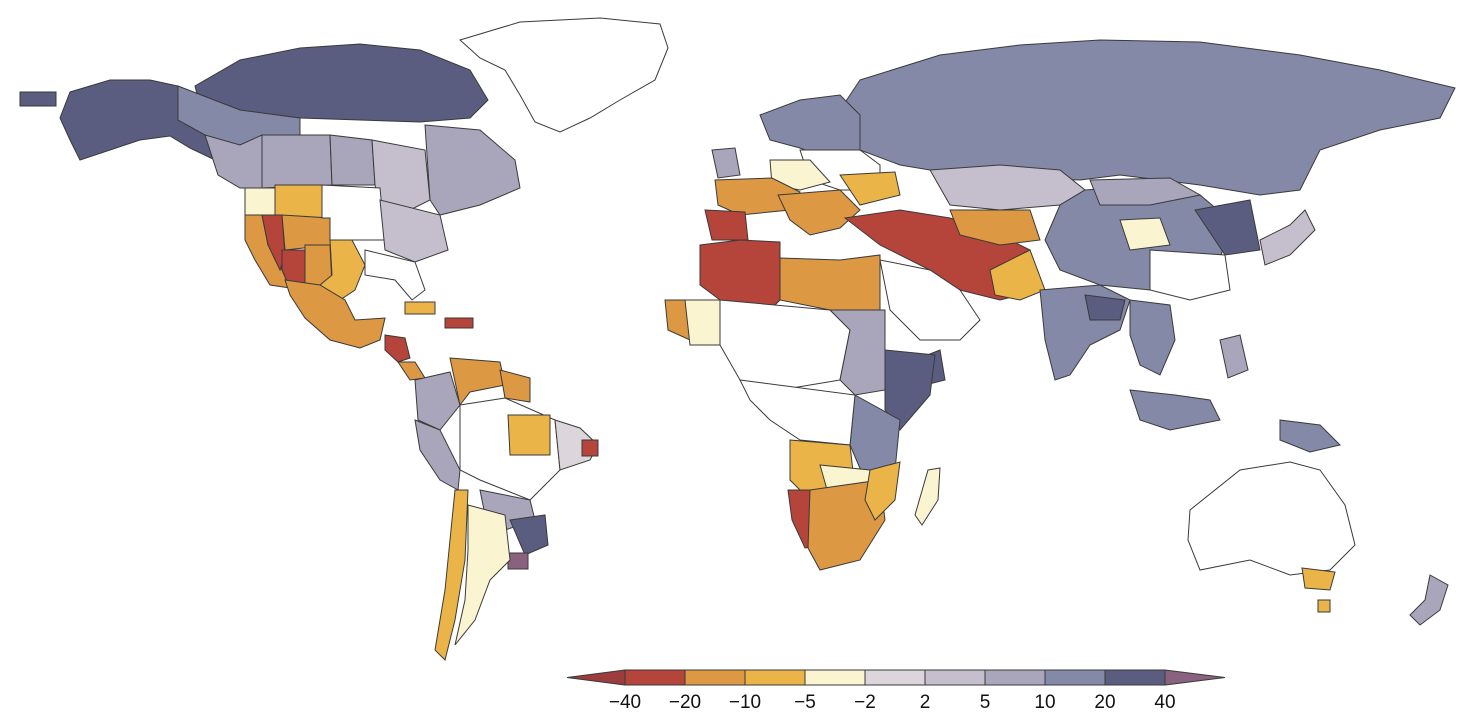  I want to click on region-manitoba, so click(352, 160).